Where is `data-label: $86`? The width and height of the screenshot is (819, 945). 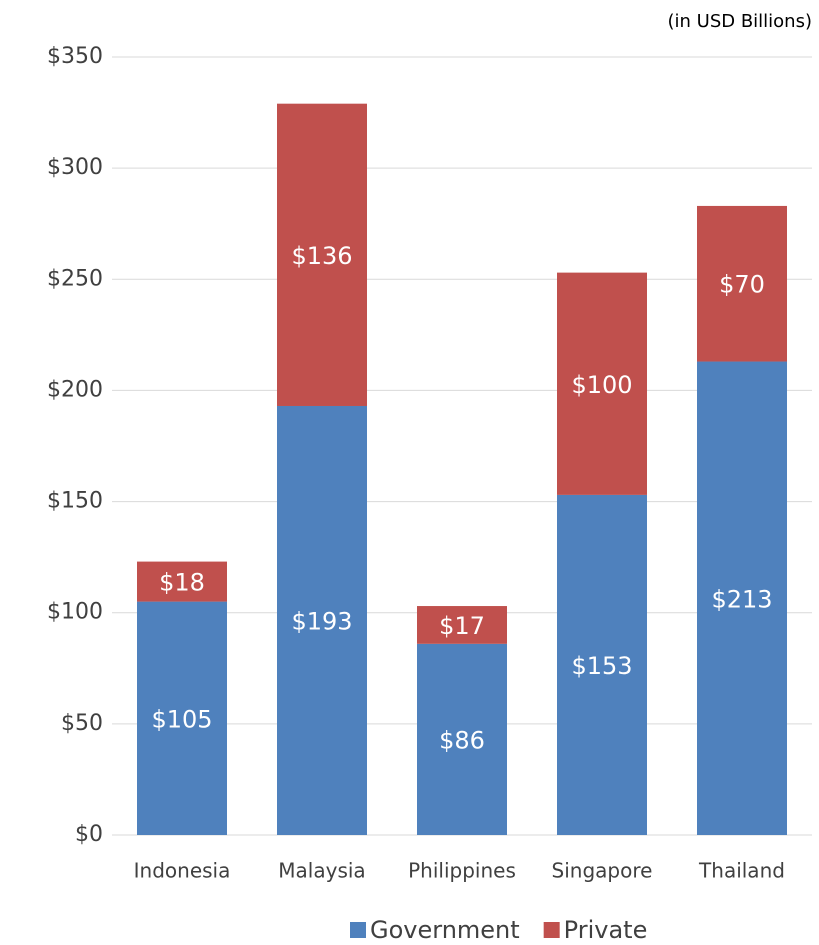 data-label: $86 is located at coordinates (462, 740).